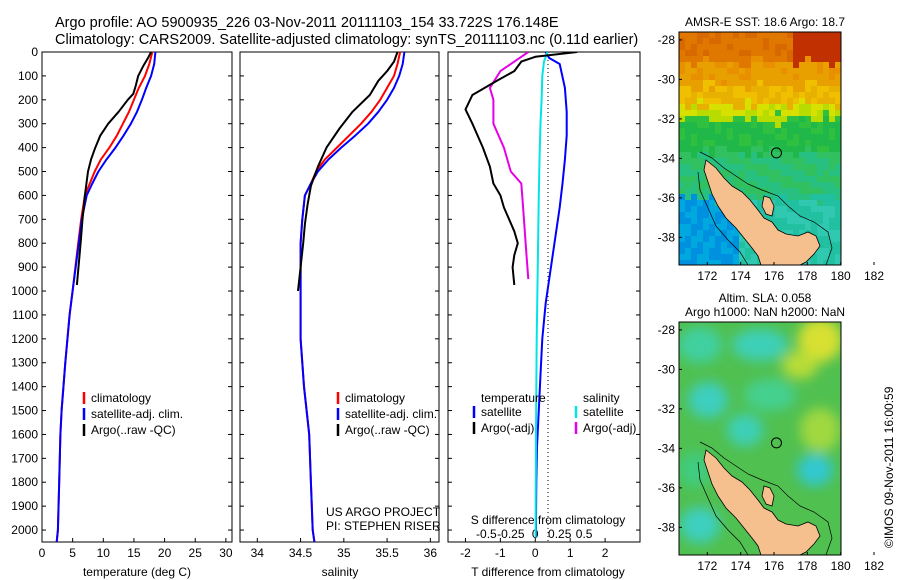  What do you see at coordinates (741, 276) in the screenshot?
I see `map-x-tick-label: 174` at bounding box center [741, 276].